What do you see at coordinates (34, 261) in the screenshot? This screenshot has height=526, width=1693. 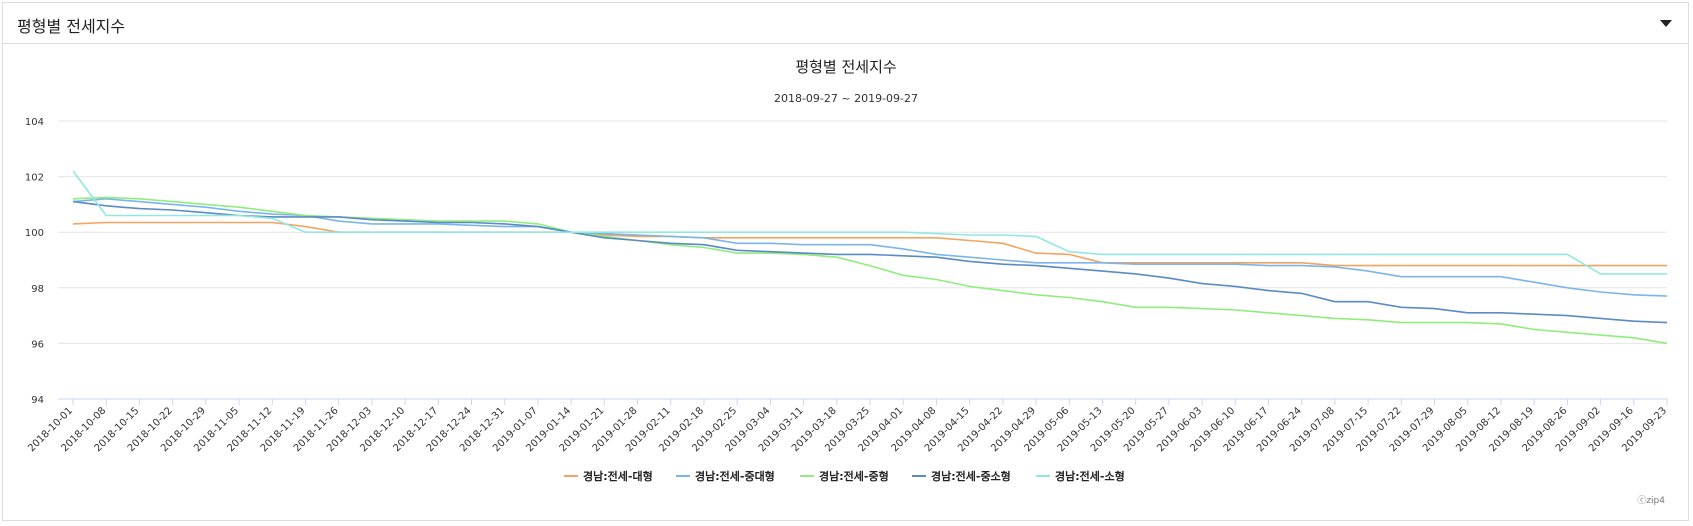 I see `y-axis: 94 96 98 100 102 104` at bounding box center [34, 261].